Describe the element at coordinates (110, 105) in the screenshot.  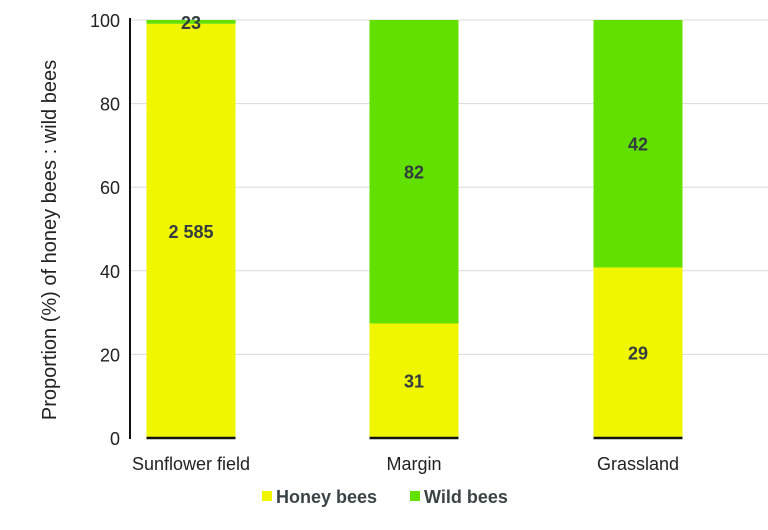
I see `y-tick-label: 80` at that location.